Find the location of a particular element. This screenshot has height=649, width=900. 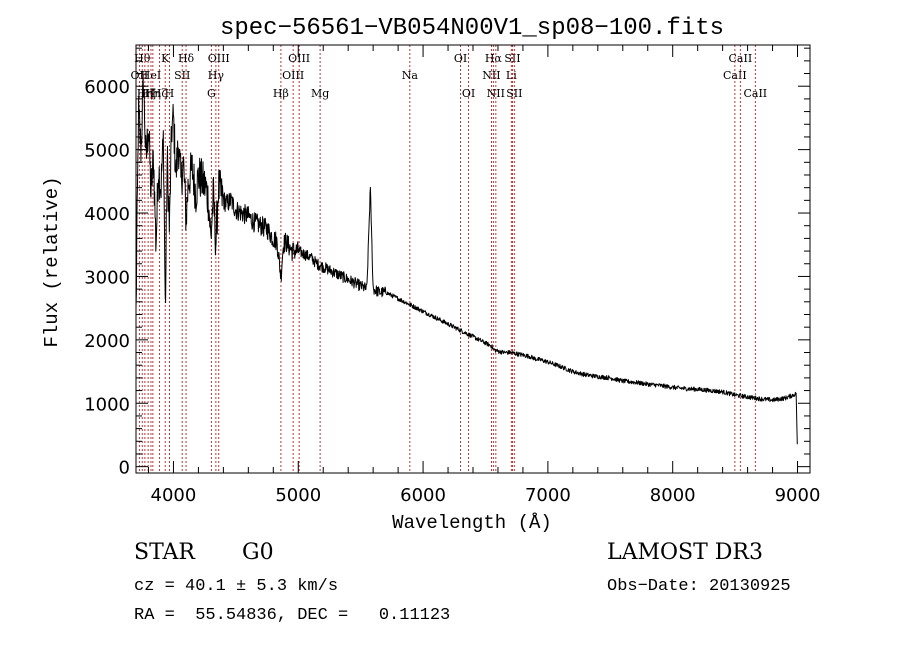

line-label: K is located at coordinates (165, 58).